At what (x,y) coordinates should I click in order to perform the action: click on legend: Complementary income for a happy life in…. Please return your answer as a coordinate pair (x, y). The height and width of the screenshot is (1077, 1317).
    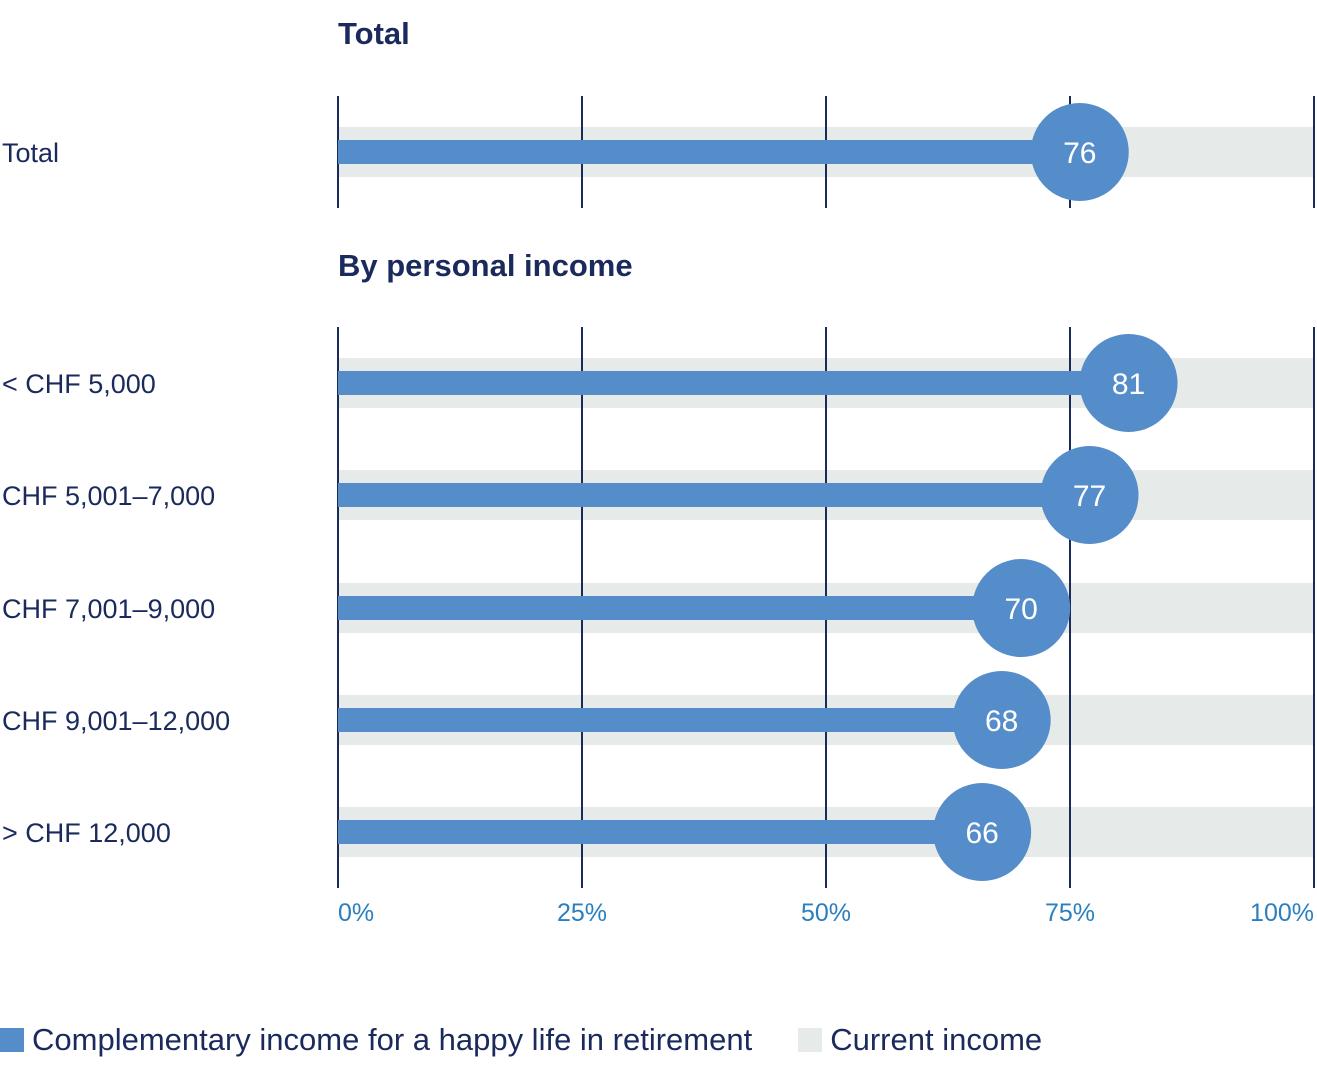
    Looking at the image, I should click on (544, 1040).